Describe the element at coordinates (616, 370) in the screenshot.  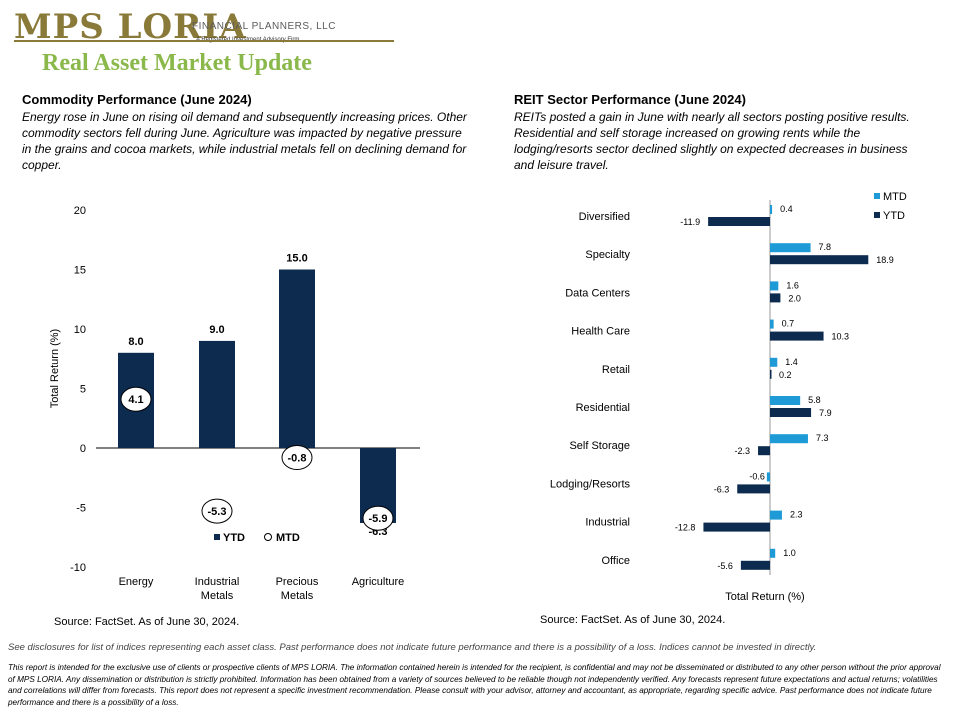
I see `category-label: Retail` at that location.